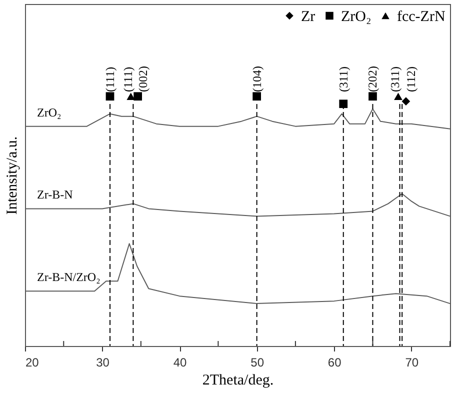 The height and width of the screenshot is (399, 474). Describe the element at coordinates (143, 79) in the screenshot. I see `text: (002)` at that location.